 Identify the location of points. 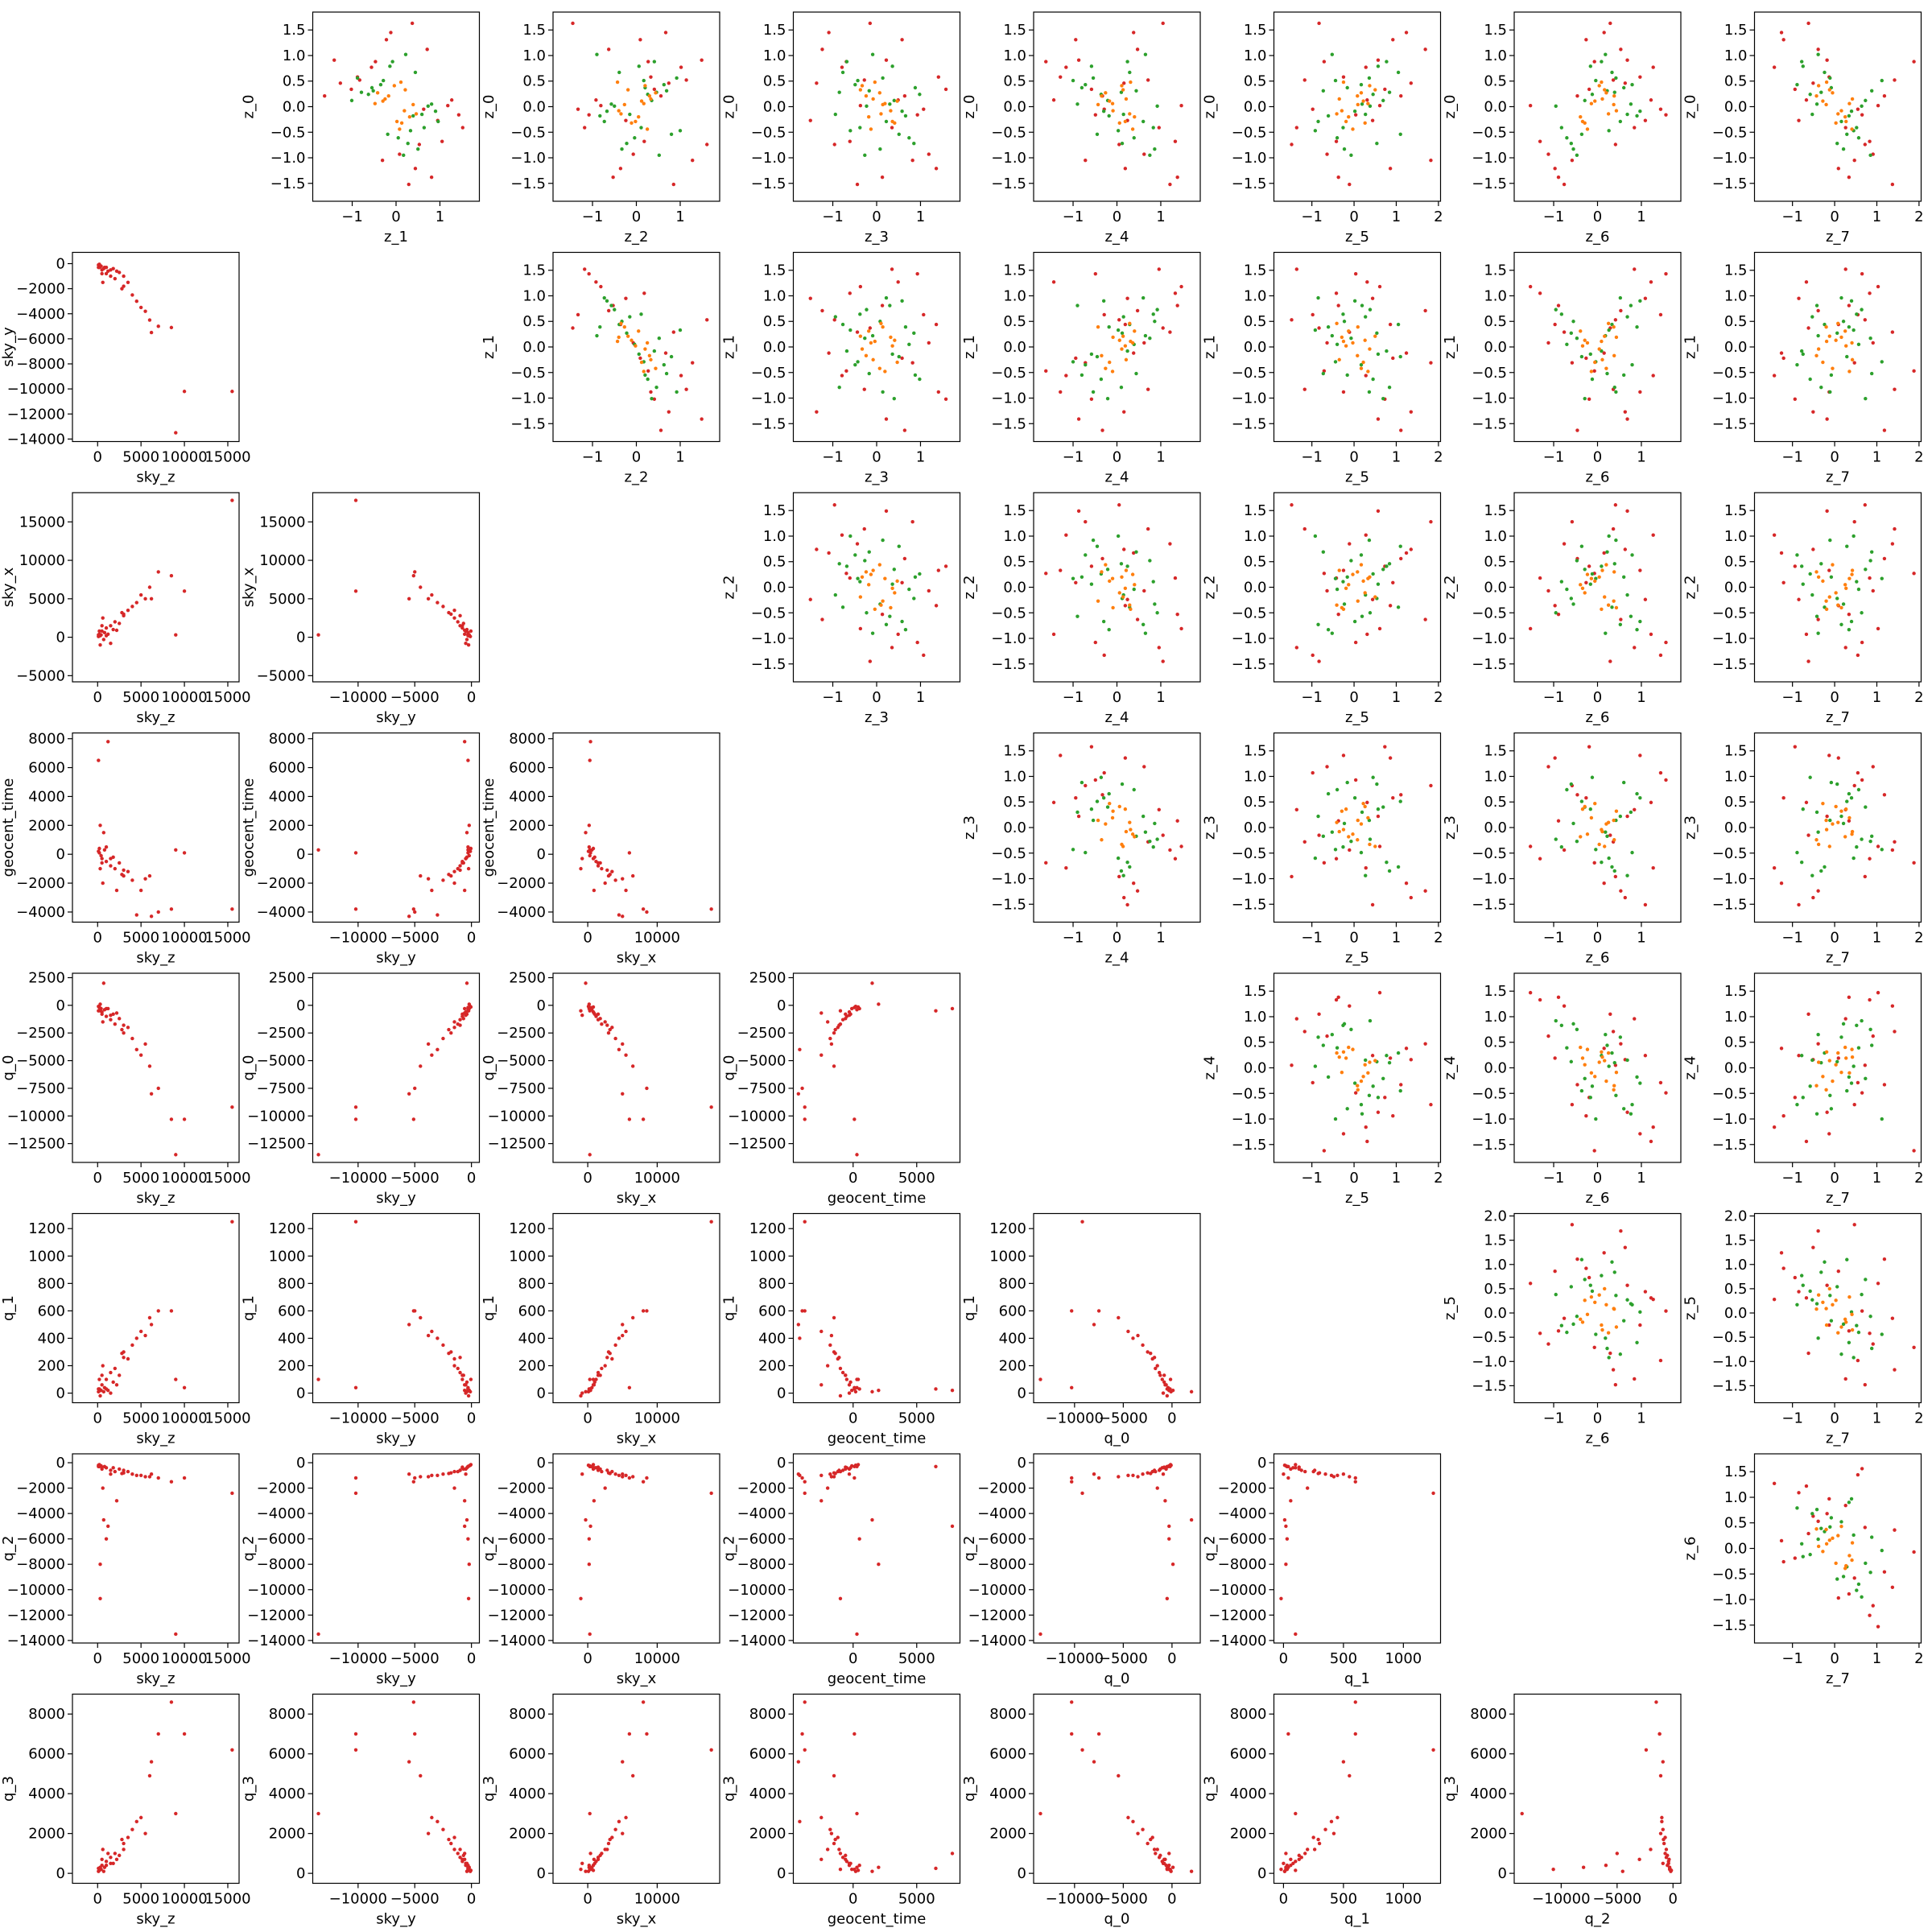
(878, 349).